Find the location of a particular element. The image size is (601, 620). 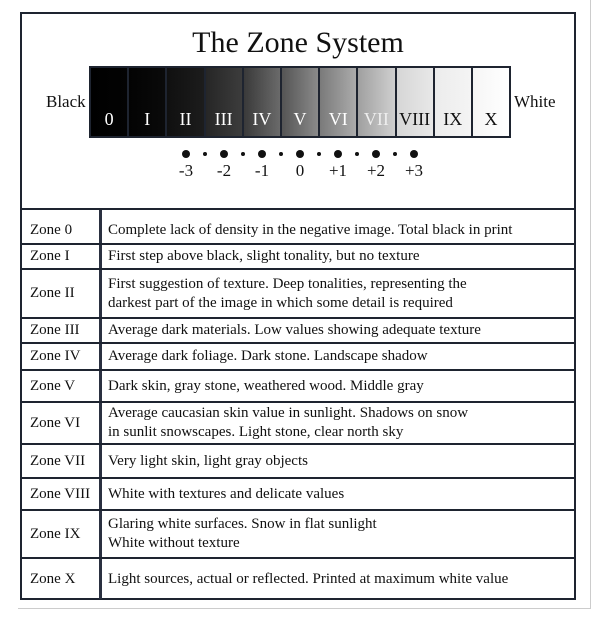

stop-label: -3 is located at coordinates (186, 170).